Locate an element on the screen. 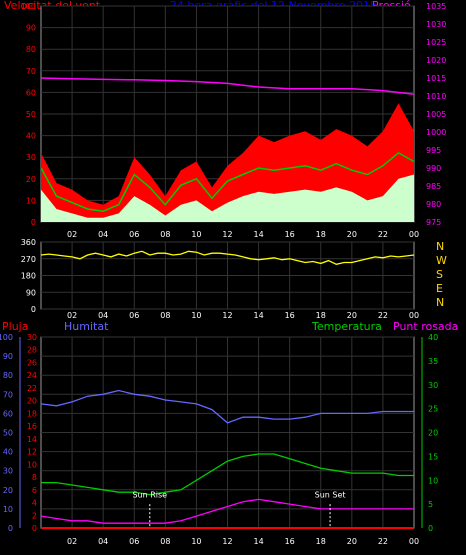 The width and height of the screenshot is (466, 555). rain-tick-label: 20 is located at coordinates (32, 401).